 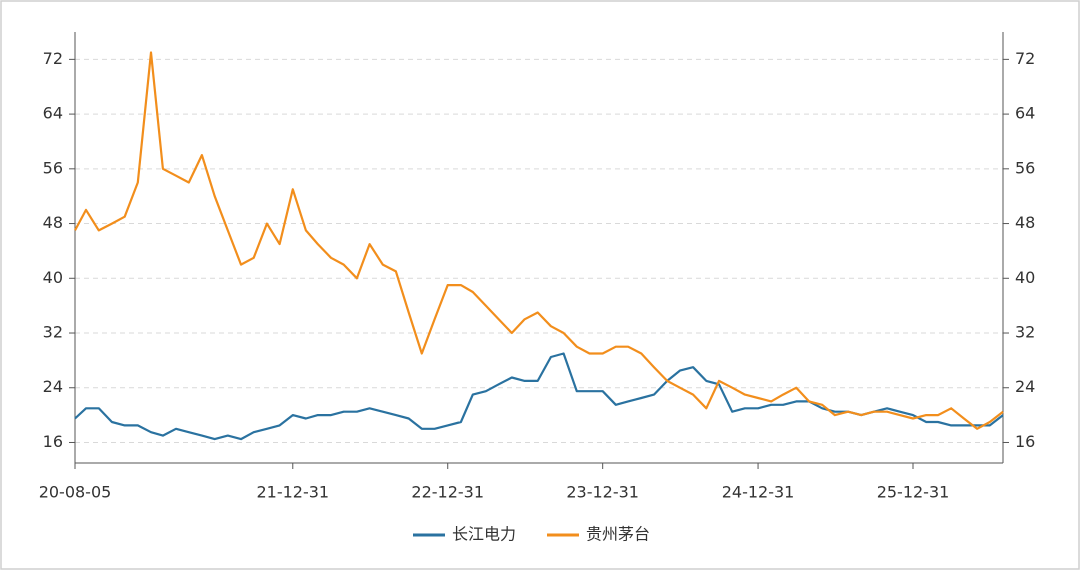 What do you see at coordinates (292, 492) in the screenshot?
I see `x-tick-label: 21-12-31` at bounding box center [292, 492].